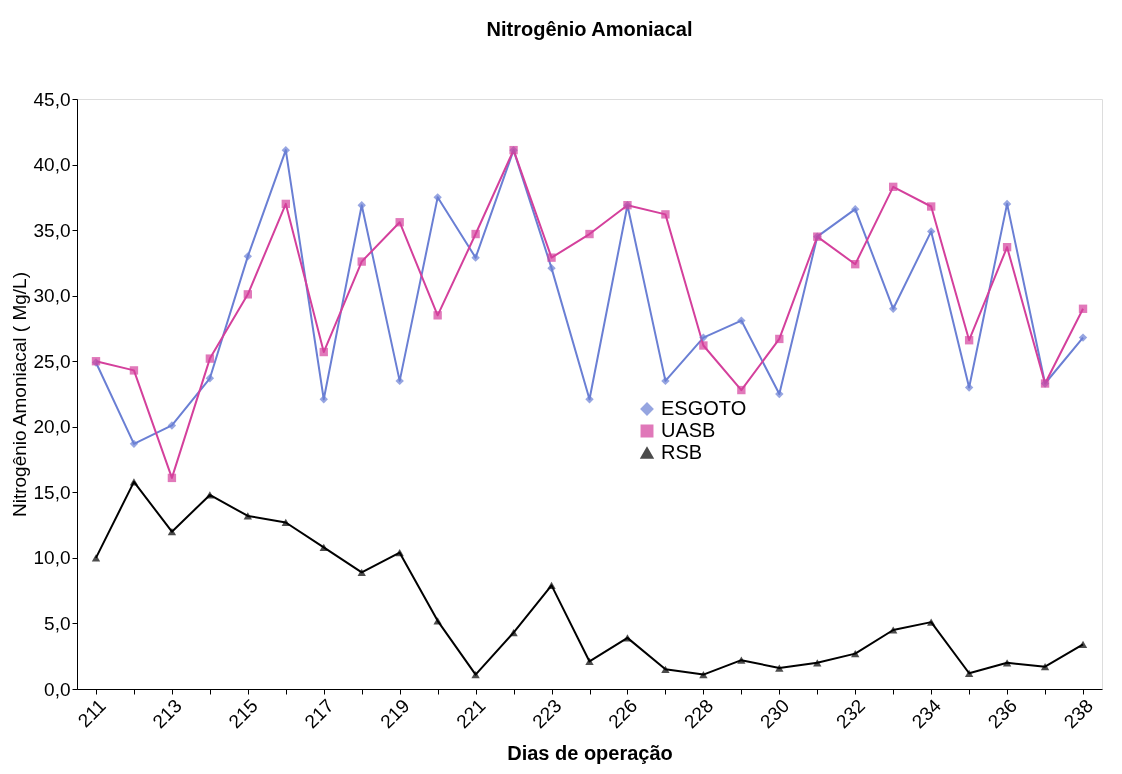 The image size is (1122, 774). I want to click on x-tick-label: 217, so click(319, 714).